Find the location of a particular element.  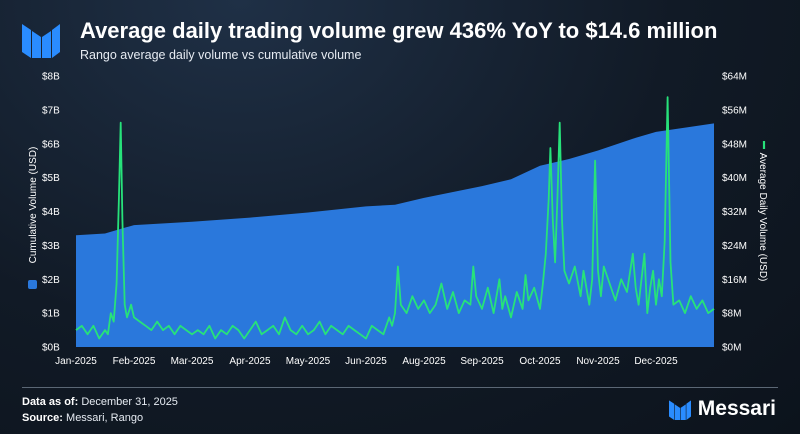

y-left-axis-title-group: Cumulative Volume (USD) is located at coordinates (33, 218).